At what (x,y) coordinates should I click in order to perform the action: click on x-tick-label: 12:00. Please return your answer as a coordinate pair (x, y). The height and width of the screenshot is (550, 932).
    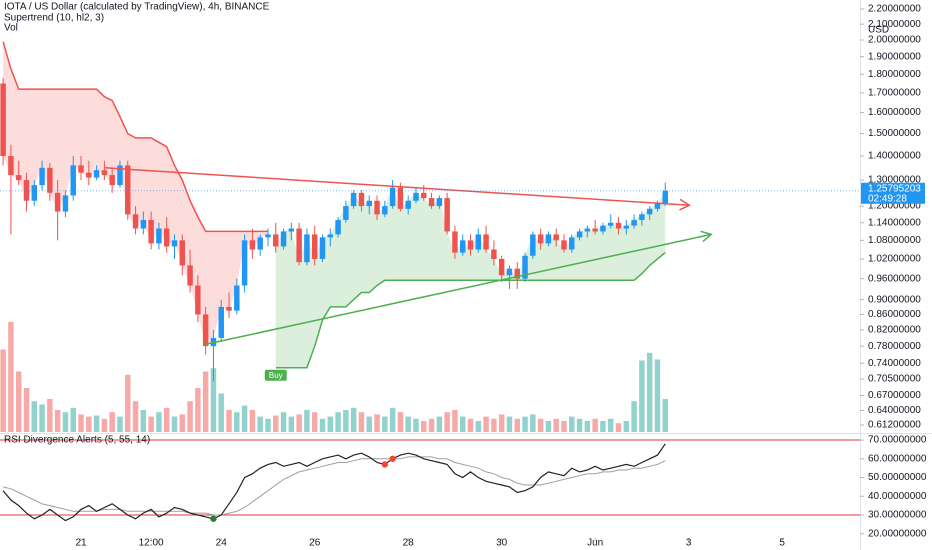
    Looking at the image, I should click on (151, 543).